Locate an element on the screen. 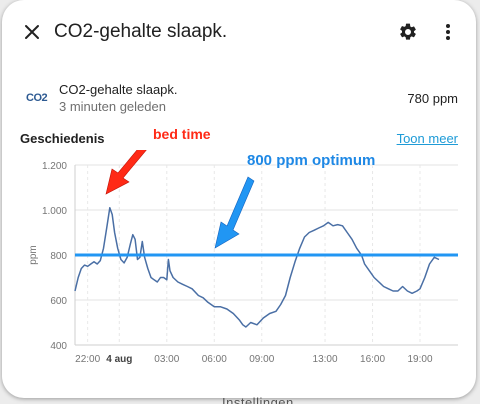 The width and height of the screenshot is (480, 404). y-tick-label: 1.200 is located at coordinates (54, 166).